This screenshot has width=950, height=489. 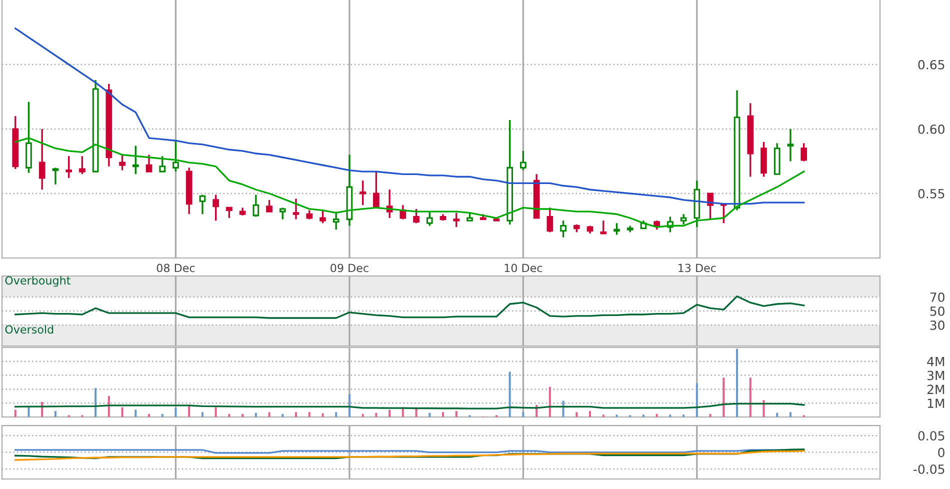 What do you see at coordinates (175, 268) in the screenshot?
I see `x-tick-label: 08 Dec` at bounding box center [175, 268].